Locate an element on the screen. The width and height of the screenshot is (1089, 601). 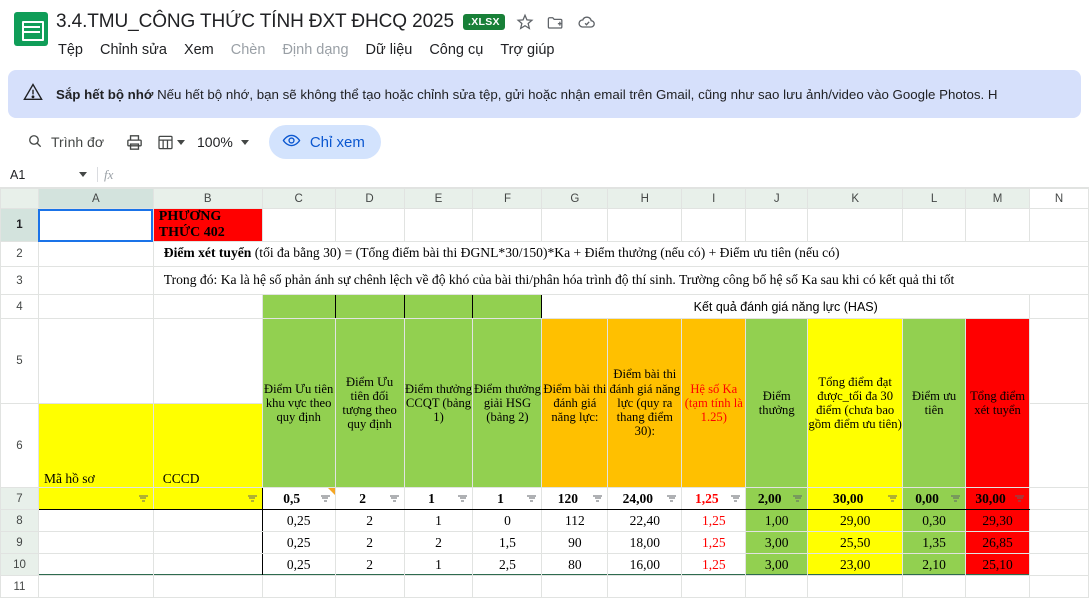
column-header-m: M is located at coordinates (998, 198).